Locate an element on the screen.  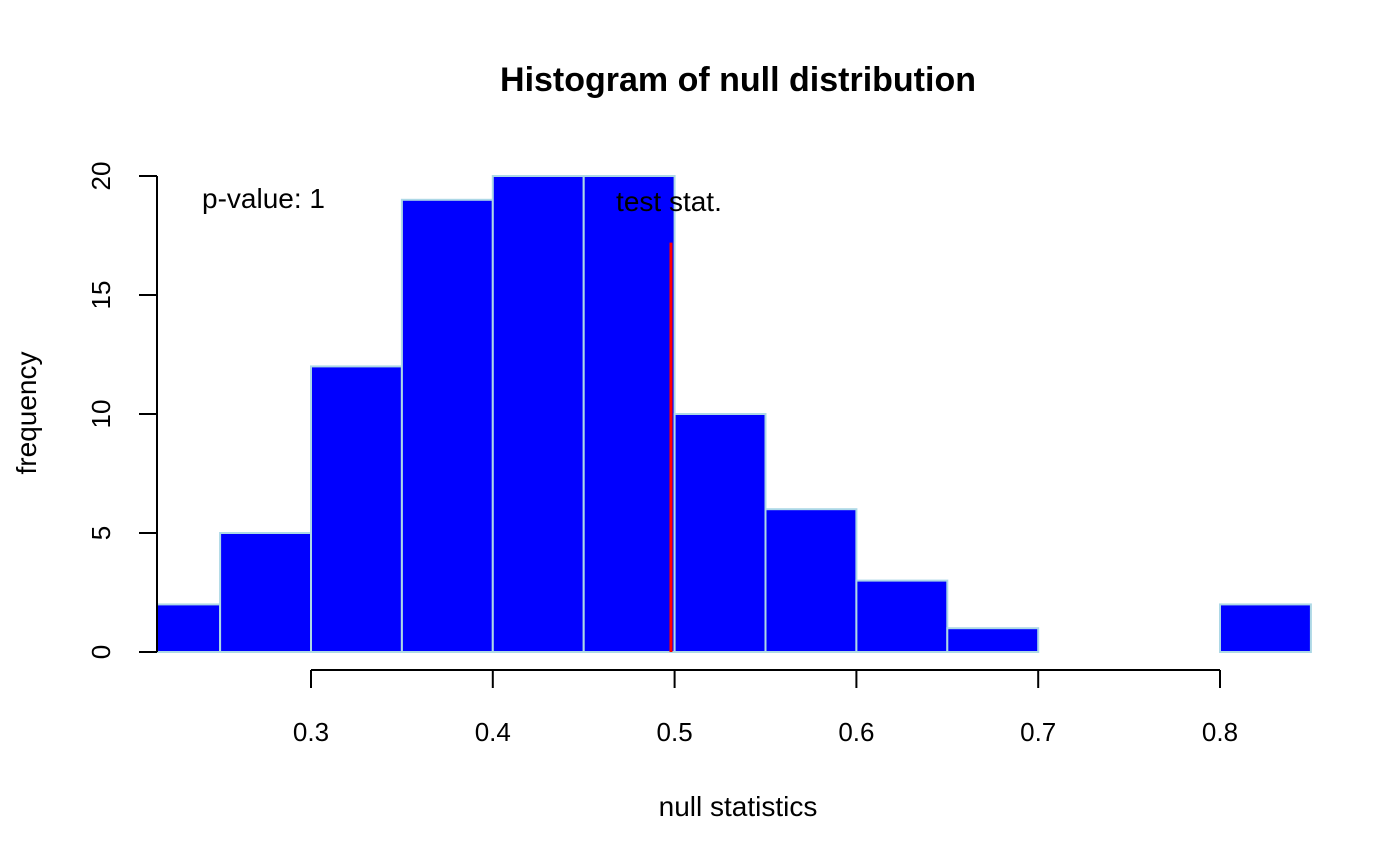
chart-title: Histogram of null distribution is located at coordinates (738, 80).